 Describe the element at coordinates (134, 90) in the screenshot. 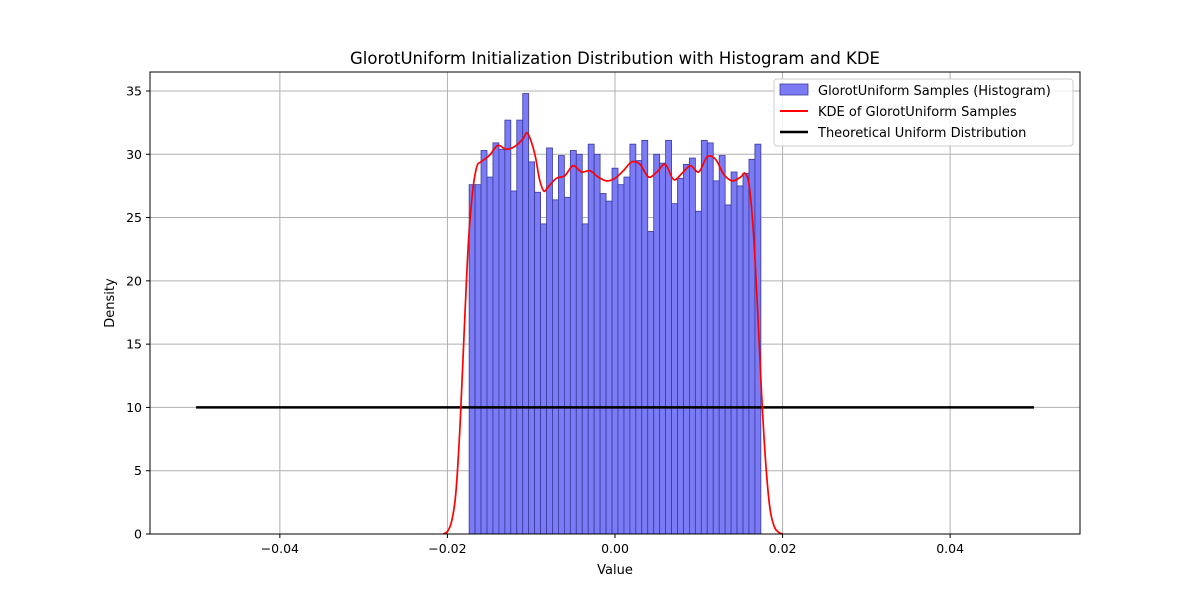

I see `y-tick-label: 35` at that location.